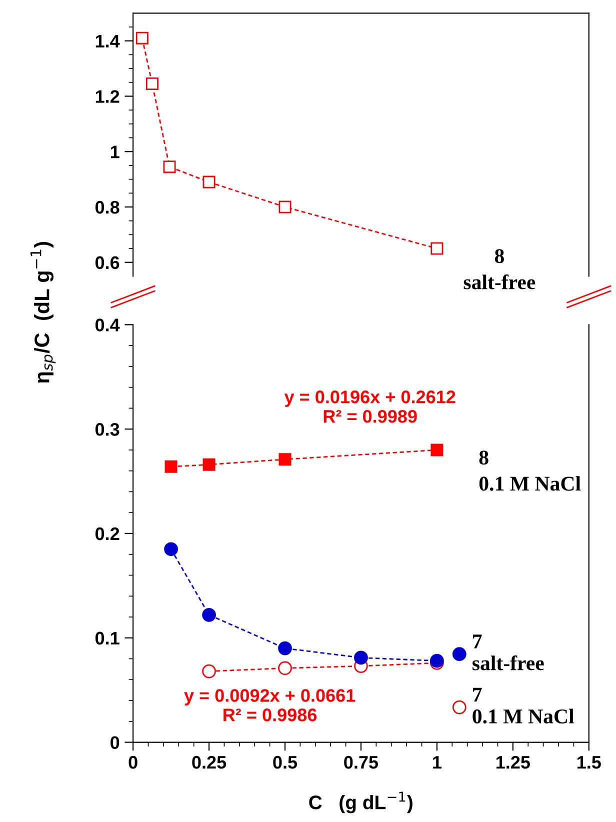  What do you see at coordinates (115, 152) in the screenshot?
I see `y-tick-label: 1` at bounding box center [115, 152].